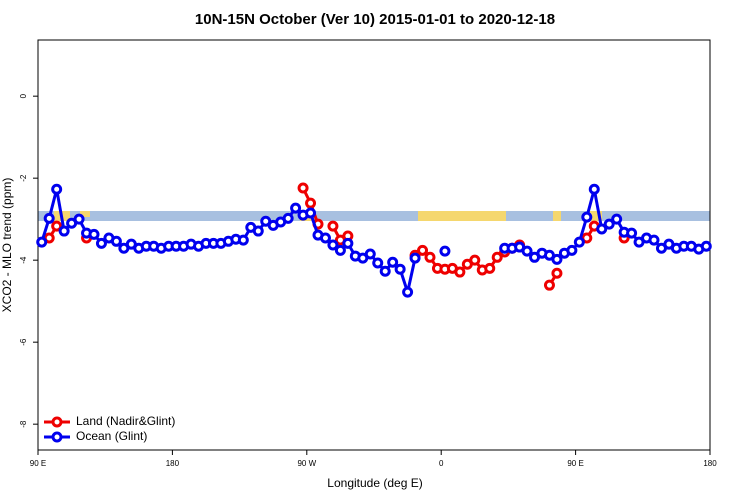 Image resolution: width=750 pixels, height=500 pixels. What do you see at coordinates (111, 436) in the screenshot?
I see `legend-label: Ocean (Glint)` at bounding box center [111, 436].